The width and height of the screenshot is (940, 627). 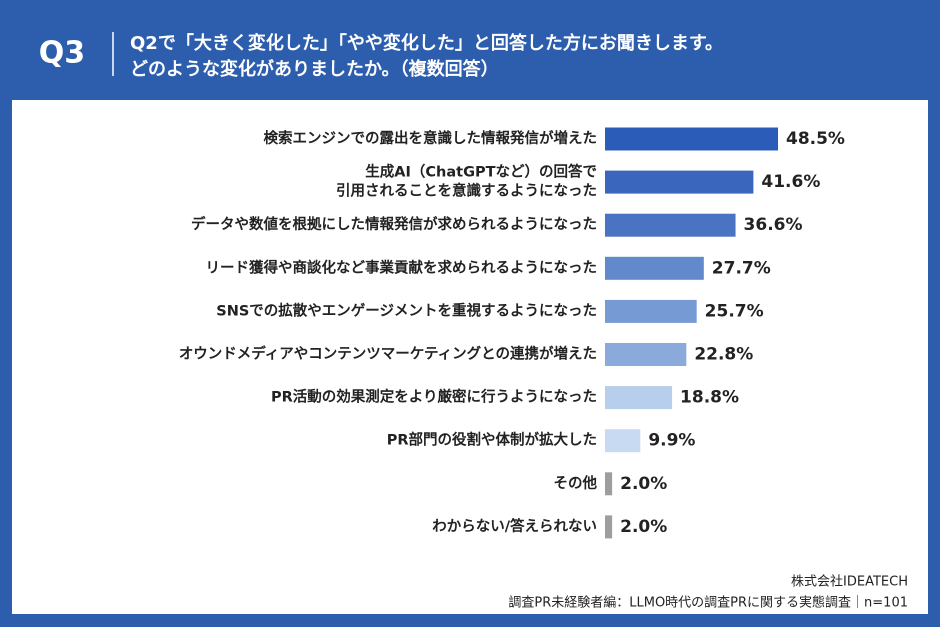 I want to click on category-label: 生成AI（ChatGPTなど）の回答で引用されることを意識するようになった, so click(x=466, y=181).